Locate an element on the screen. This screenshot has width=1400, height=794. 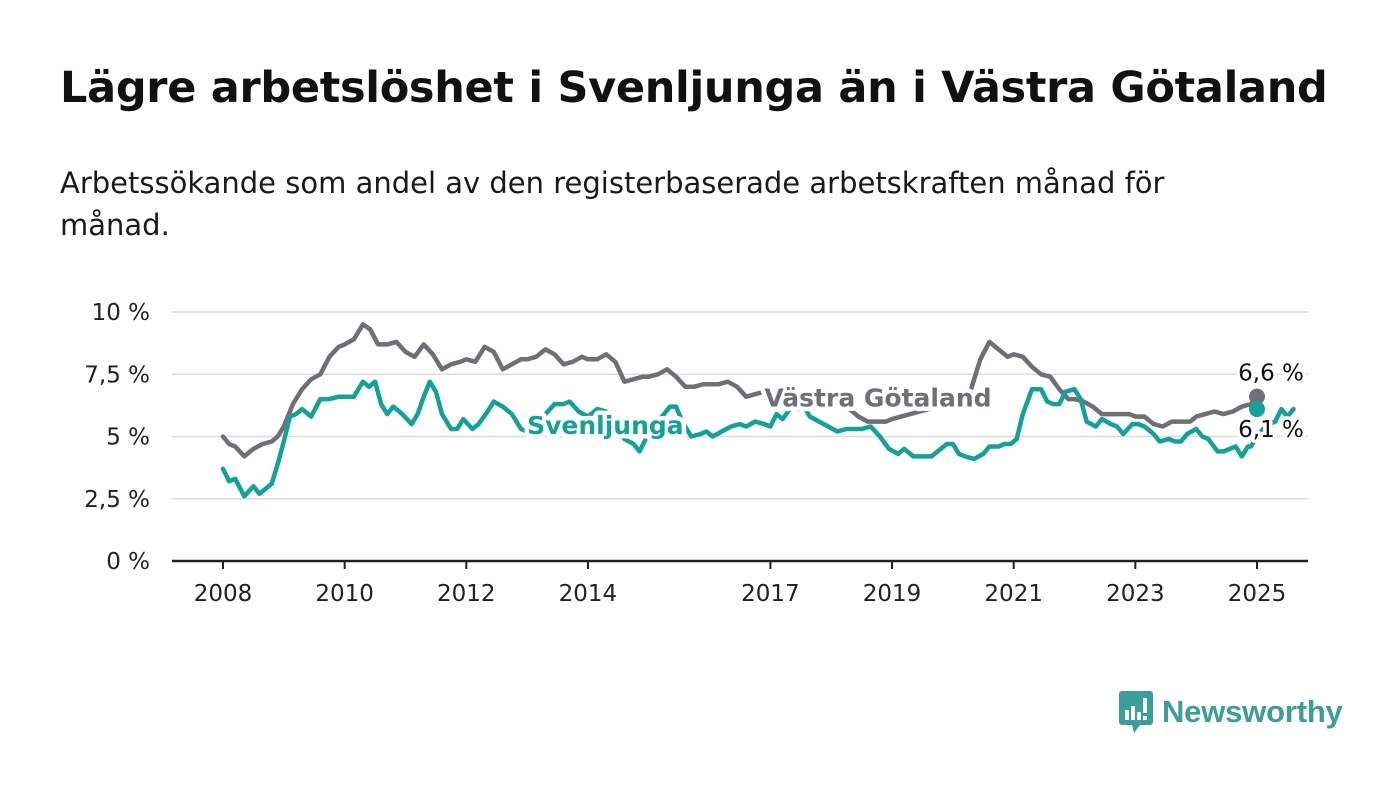
series-label: Svenljunga is located at coordinates (605, 425).